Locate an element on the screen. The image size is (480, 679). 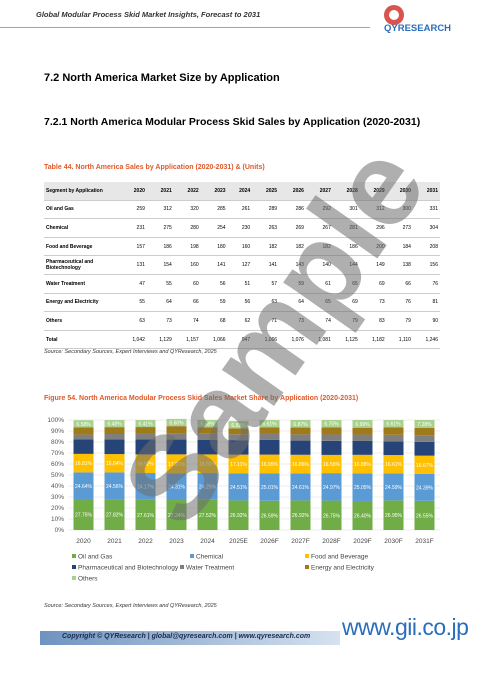
header-rule is located at coordinates (185, 27).